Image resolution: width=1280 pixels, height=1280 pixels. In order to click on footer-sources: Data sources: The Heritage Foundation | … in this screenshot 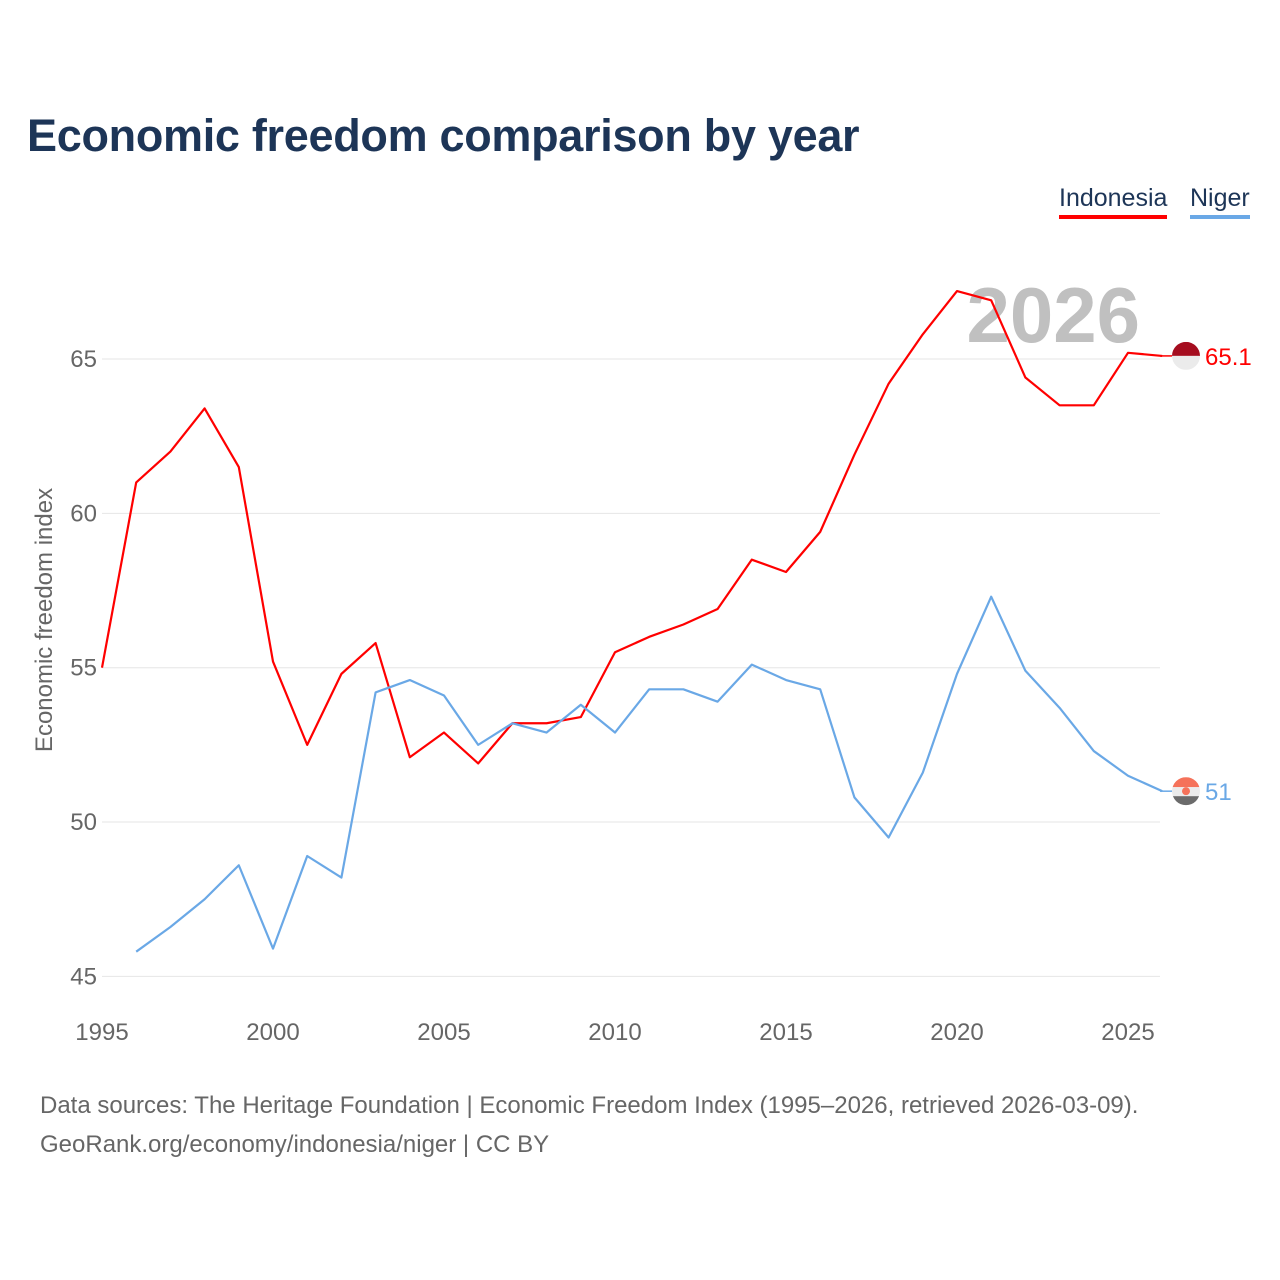, I will do `click(589, 1105)`.